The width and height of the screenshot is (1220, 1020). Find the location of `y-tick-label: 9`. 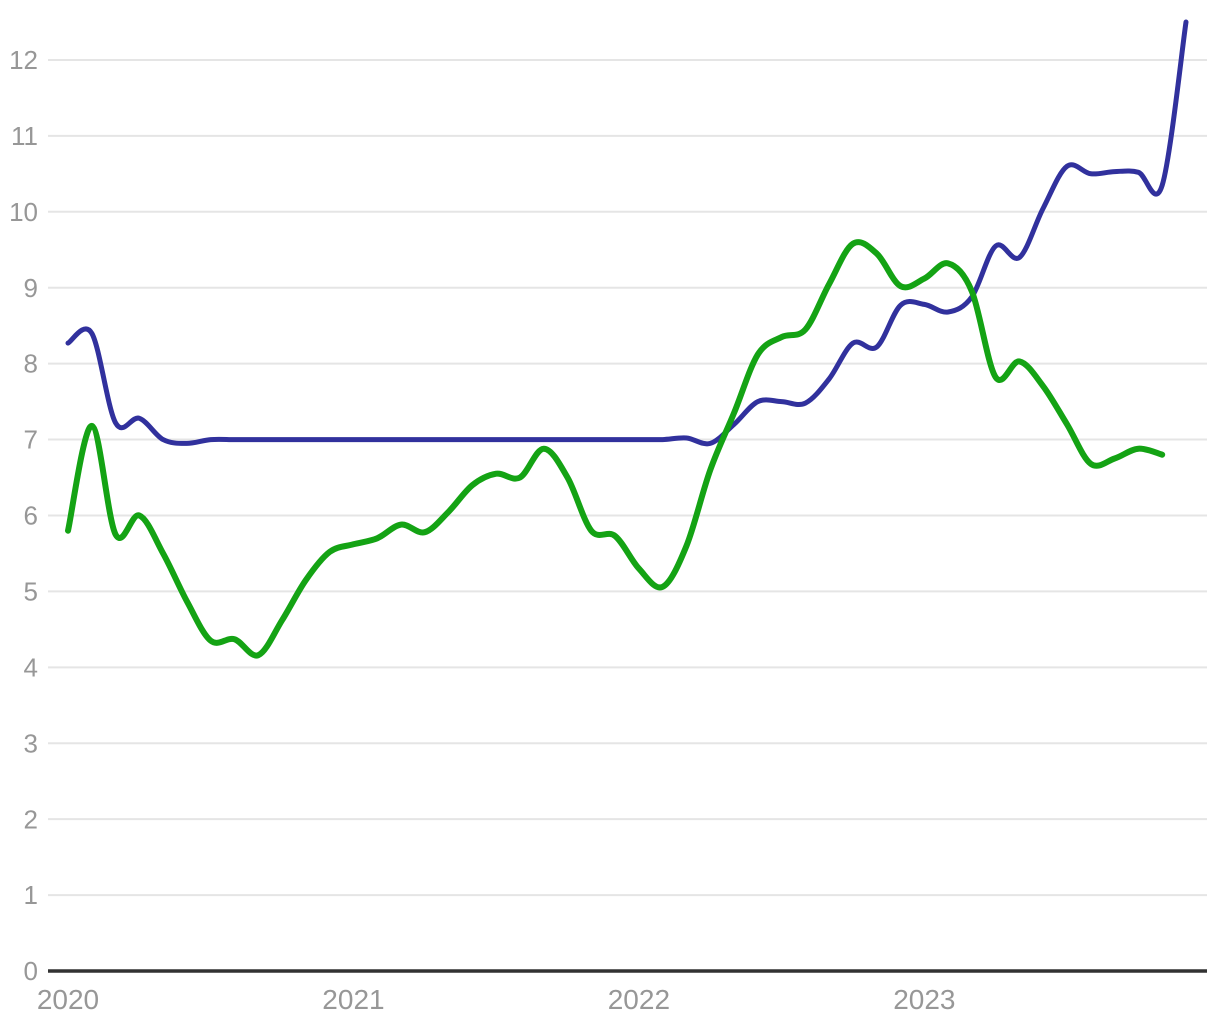

y-tick-label: 9 is located at coordinates (31, 288).